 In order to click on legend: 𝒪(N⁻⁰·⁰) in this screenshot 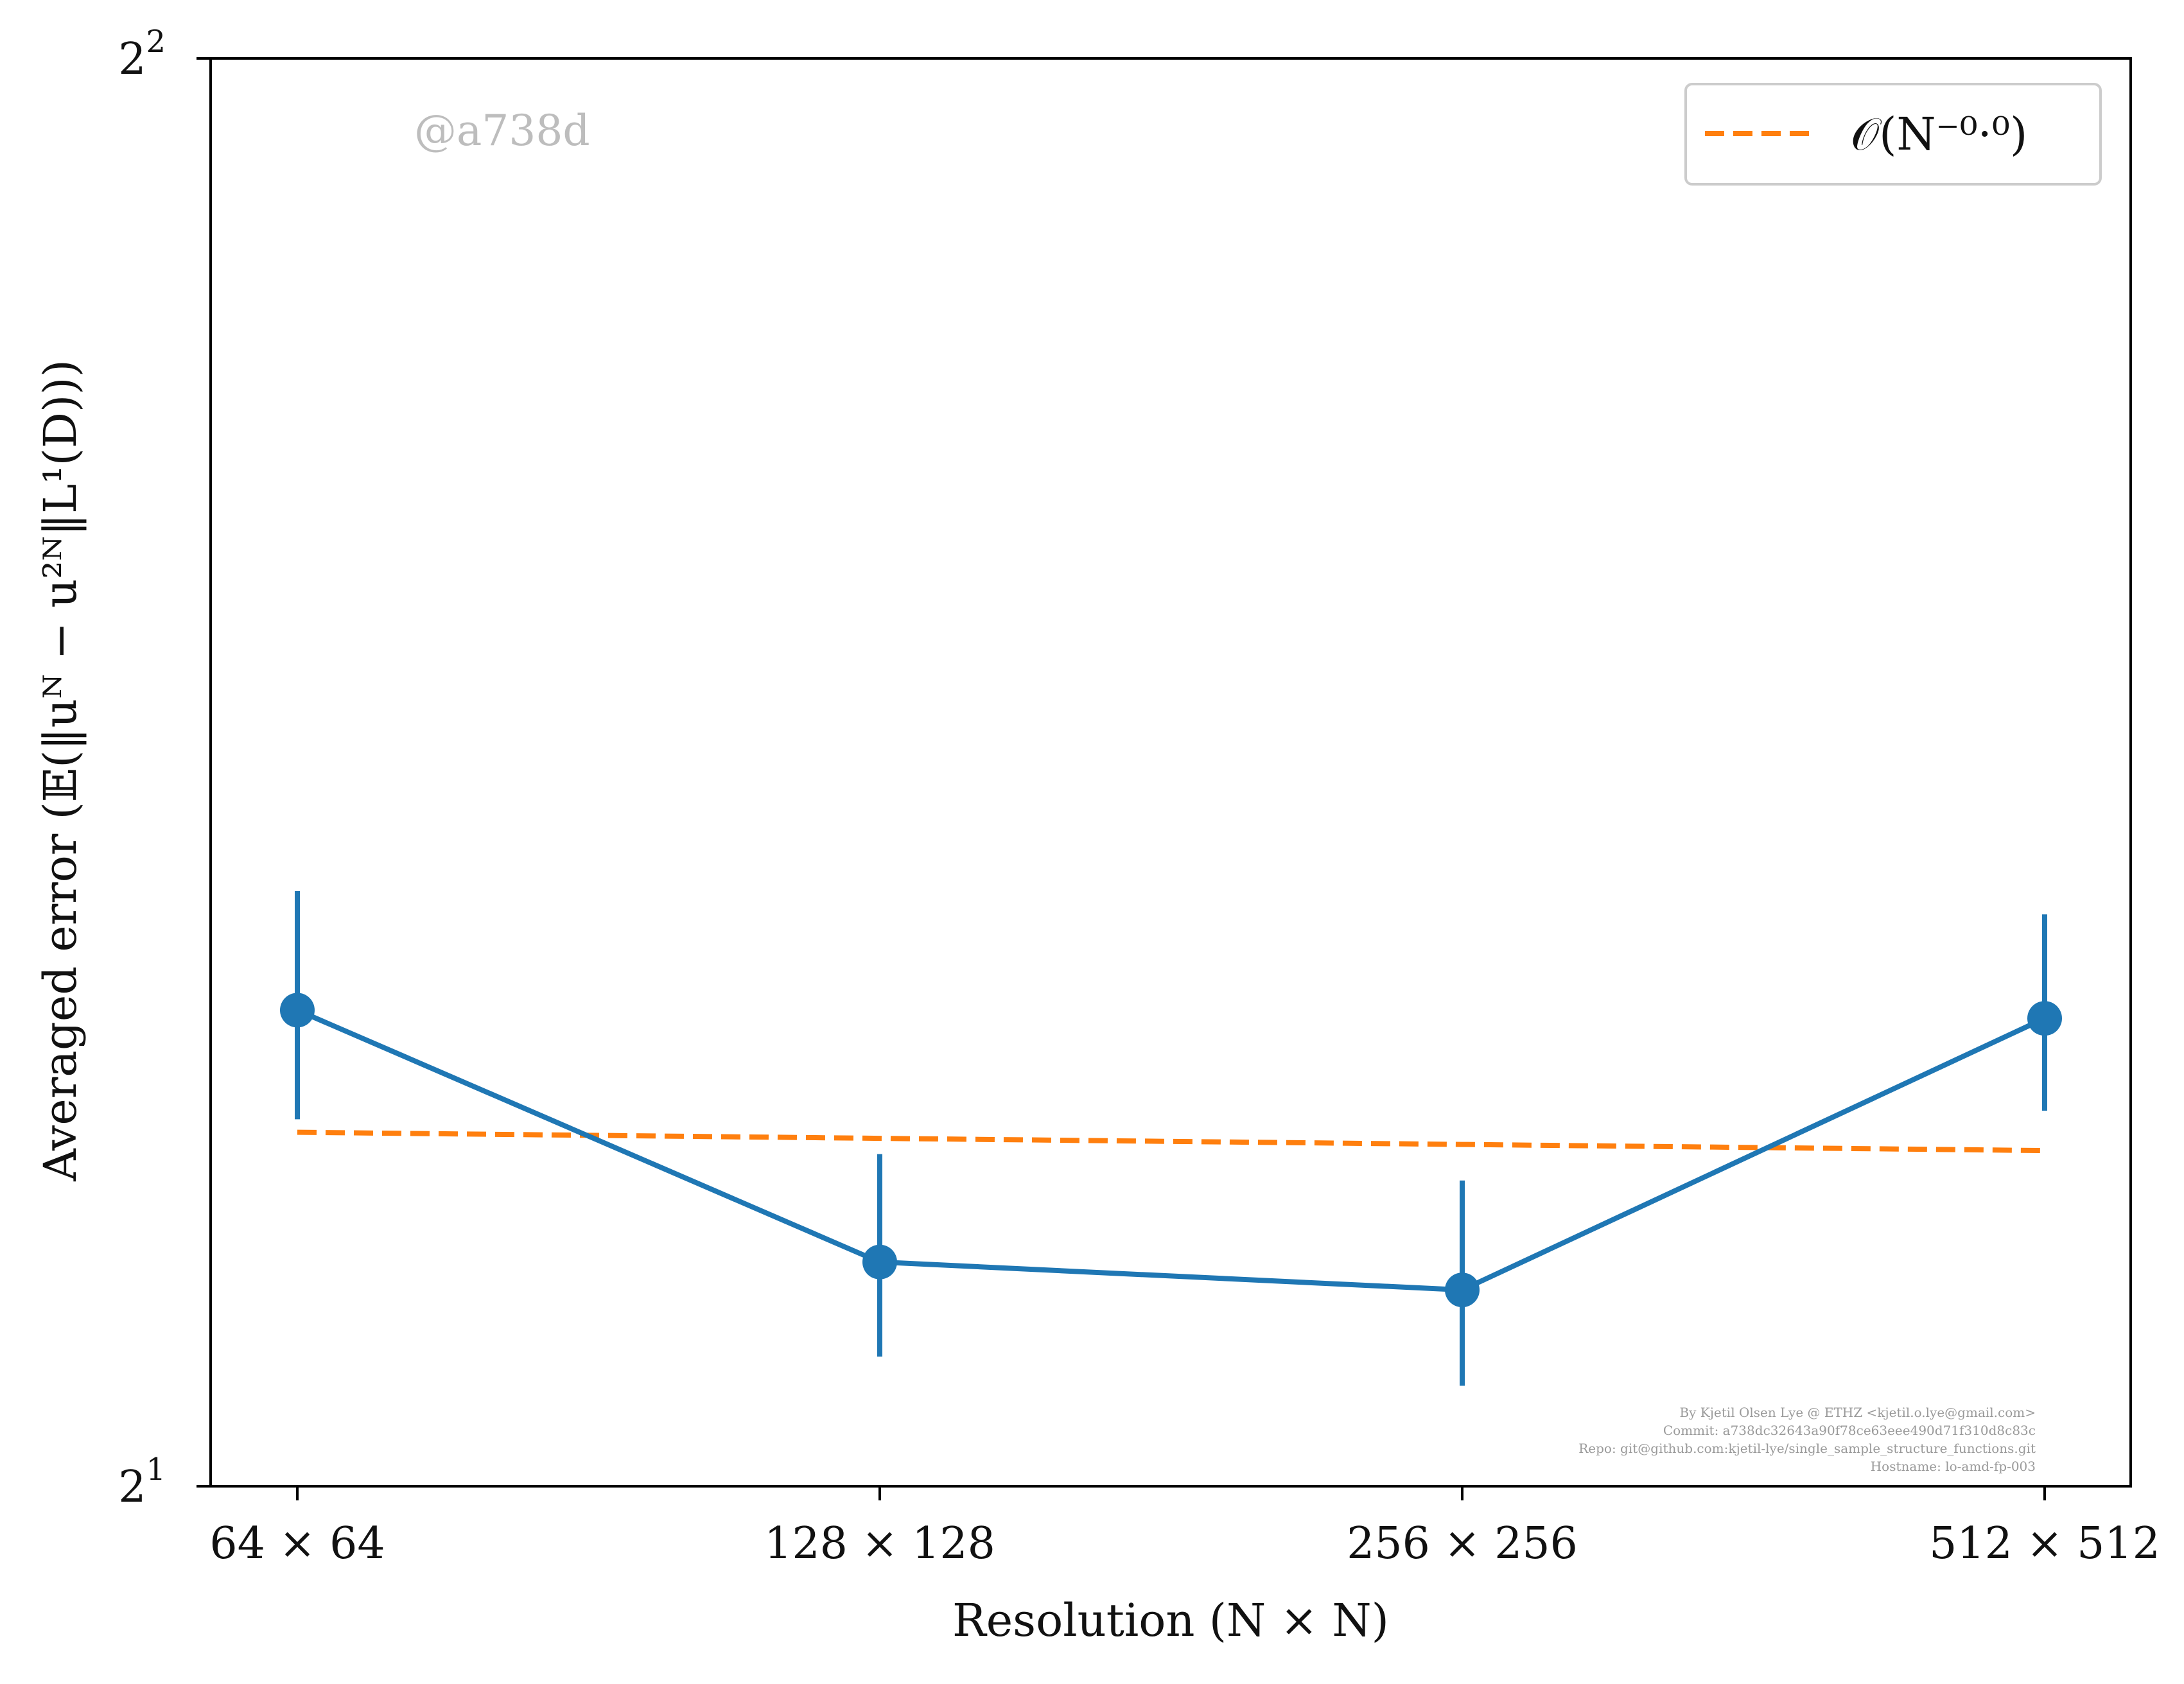, I will do `click(1893, 134)`.